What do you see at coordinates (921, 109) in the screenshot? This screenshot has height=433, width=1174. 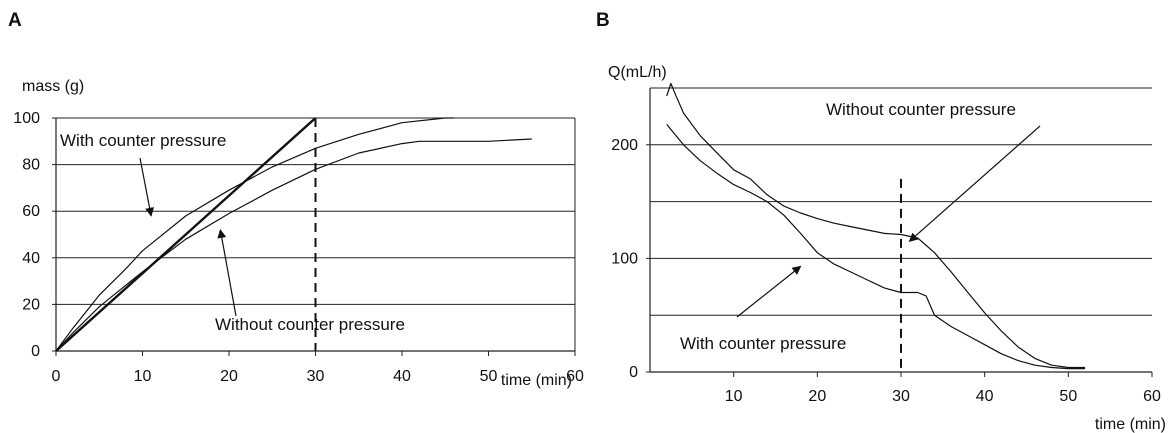 I see `panel-b-annotation-label: Without counter pressure` at bounding box center [921, 109].